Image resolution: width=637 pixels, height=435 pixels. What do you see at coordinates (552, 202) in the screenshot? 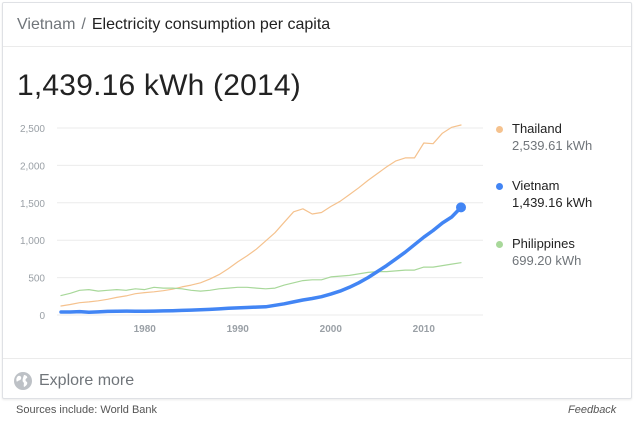
I see `legend-value-vietnam: 1,439.16 kWh` at bounding box center [552, 202].